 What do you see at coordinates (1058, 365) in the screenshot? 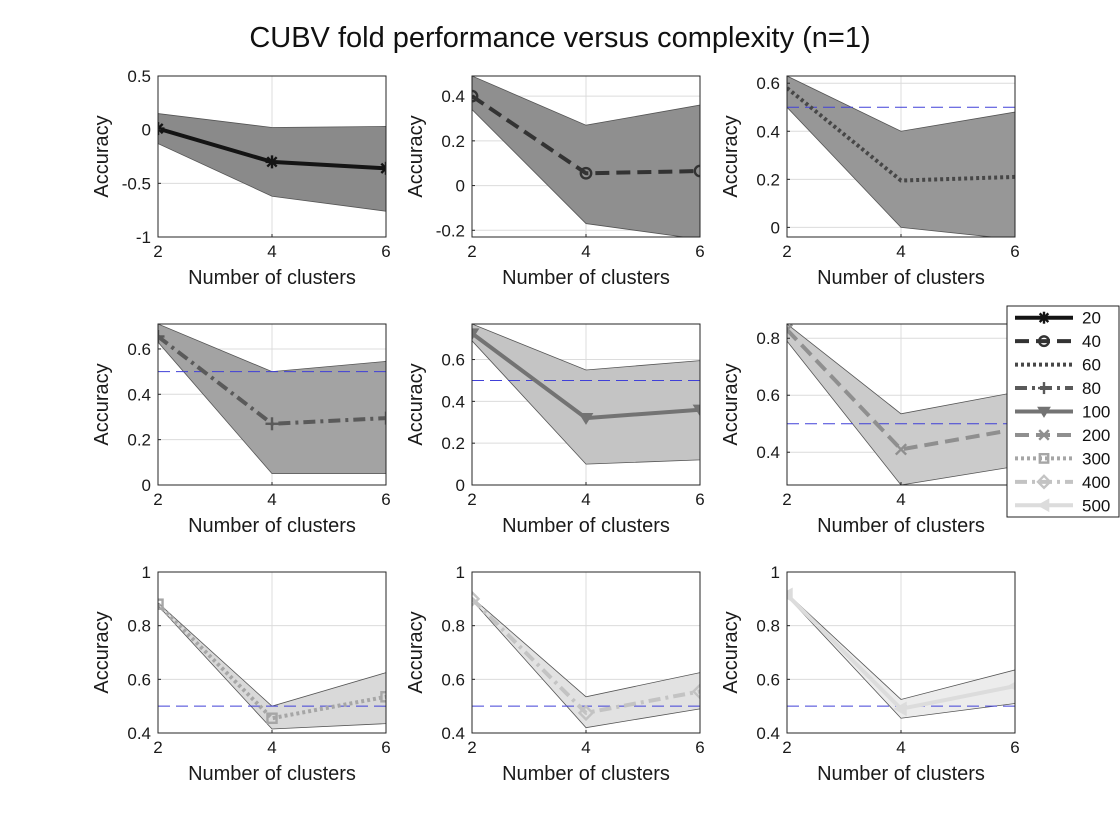
I see `legend-item-60: 60` at bounding box center [1058, 365].